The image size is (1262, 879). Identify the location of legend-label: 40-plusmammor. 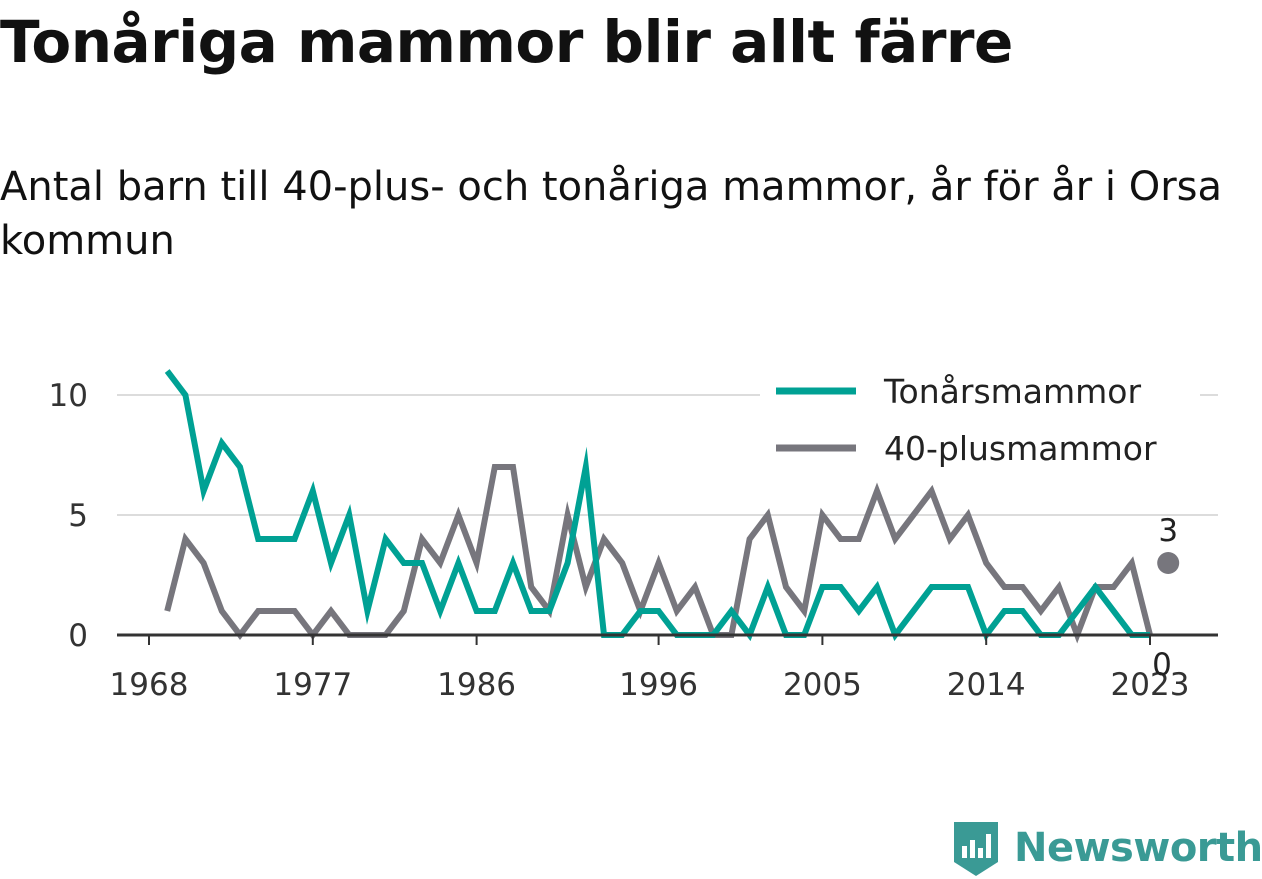
(1020, 448).